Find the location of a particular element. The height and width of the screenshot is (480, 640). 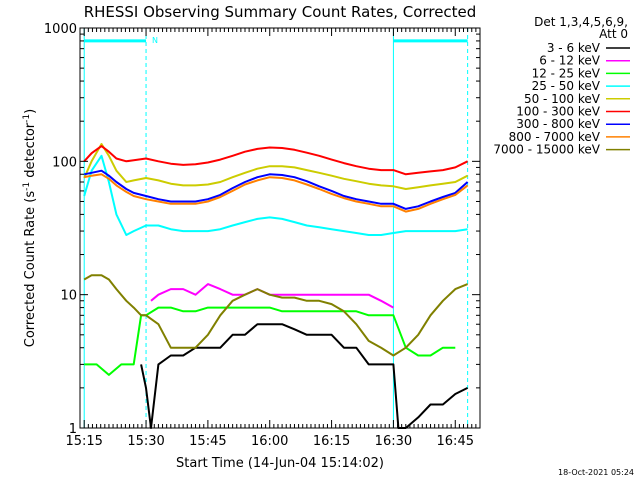

legend-label: 25 - 50 keV is located at coordinates (566, 86).